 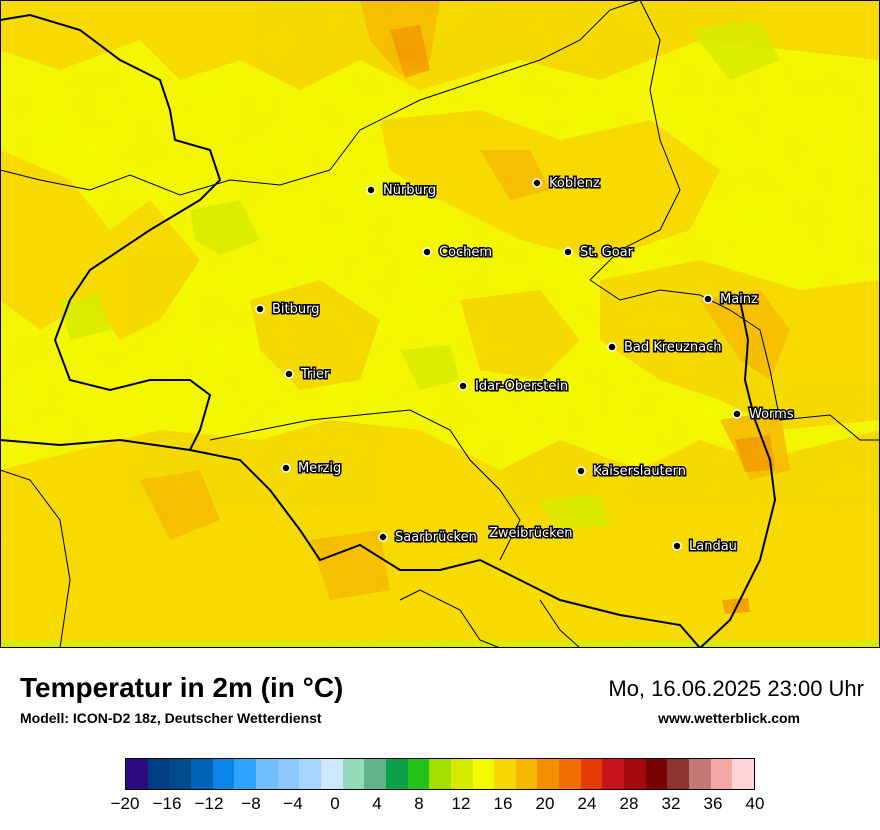 I want to click on city-bitburg: Bitburg, so click(x=288, y=310).